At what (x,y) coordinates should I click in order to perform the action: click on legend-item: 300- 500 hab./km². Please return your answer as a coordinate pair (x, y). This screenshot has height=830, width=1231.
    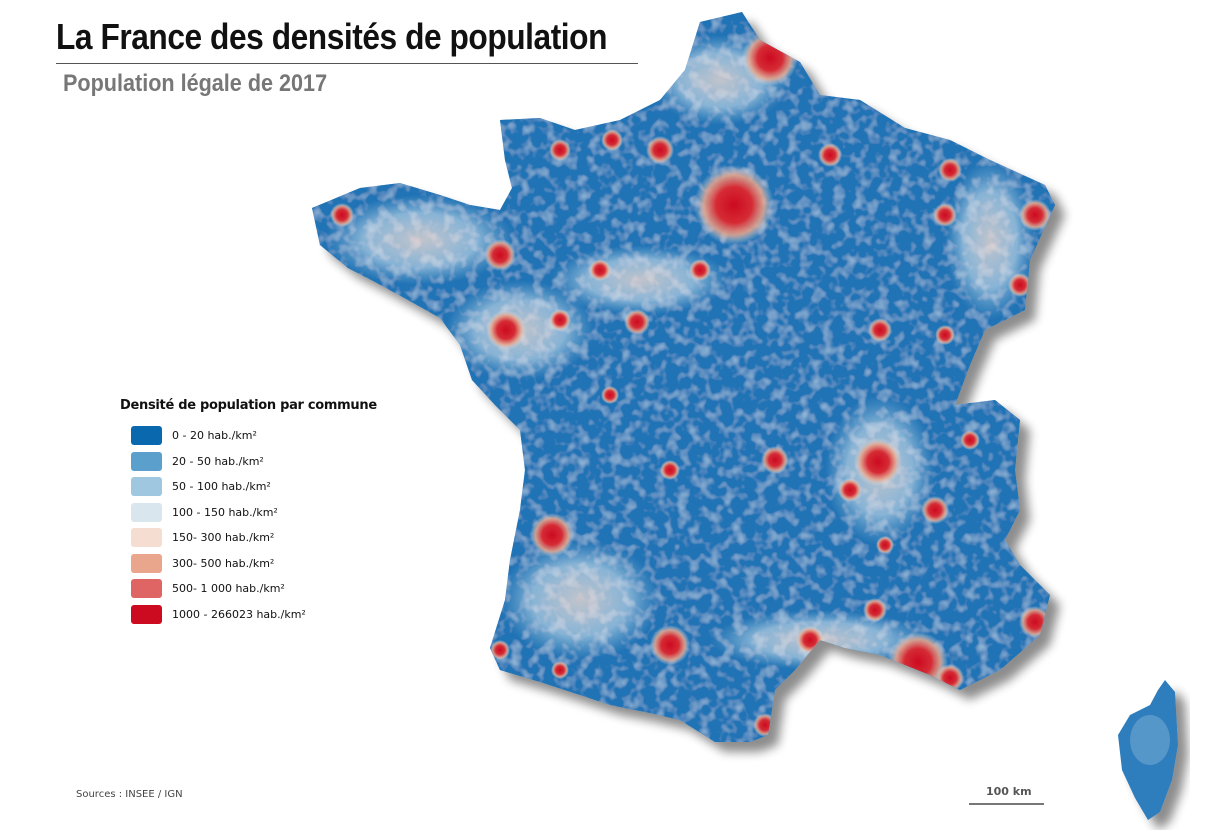
    Looking at the image, I should click on (254, 564).